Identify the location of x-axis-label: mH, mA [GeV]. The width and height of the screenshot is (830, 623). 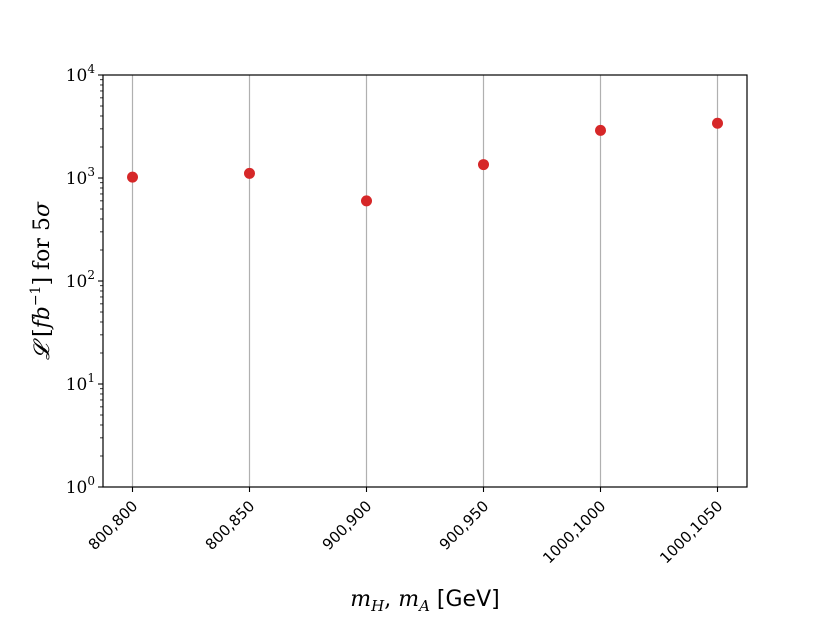
(424, 601).